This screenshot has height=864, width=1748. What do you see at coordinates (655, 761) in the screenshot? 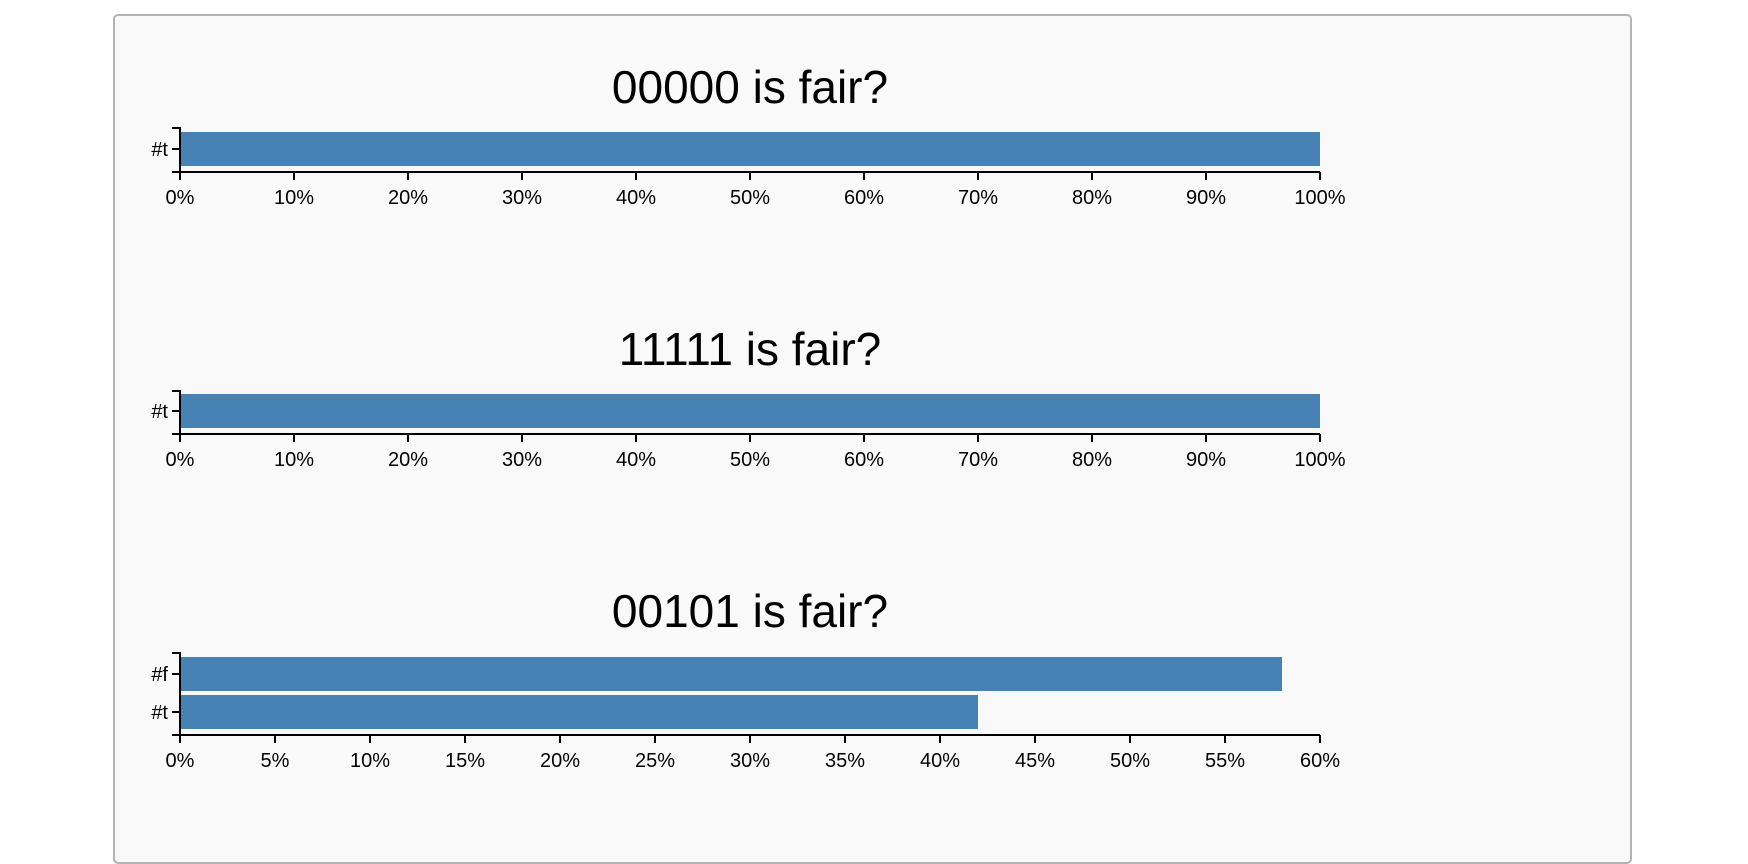
I see `x-tick-label: 25%` at bounding box center [655, 761].